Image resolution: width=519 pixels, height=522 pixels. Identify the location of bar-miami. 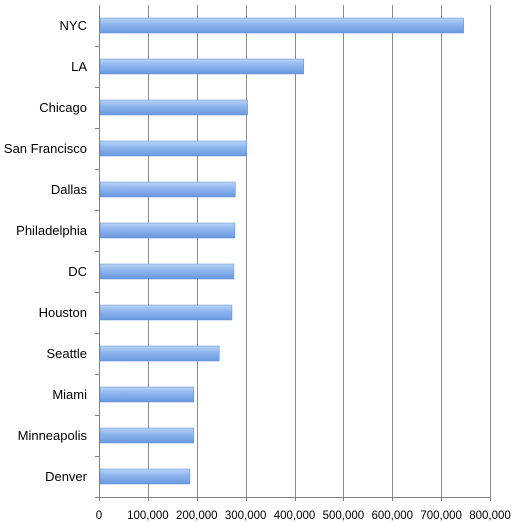
(147, 394).